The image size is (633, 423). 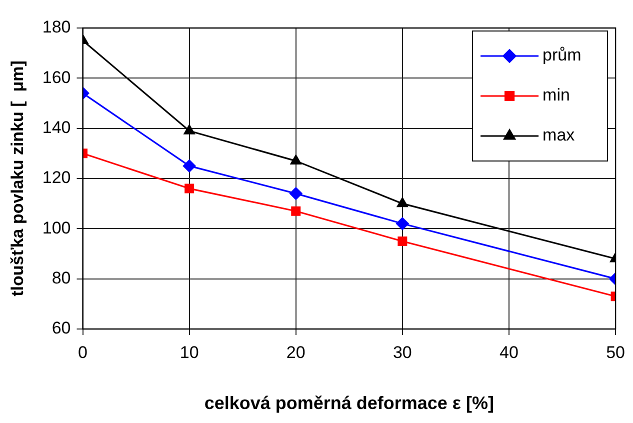 I want to click on y-tick-label: 120, so click(x=56, y=178).